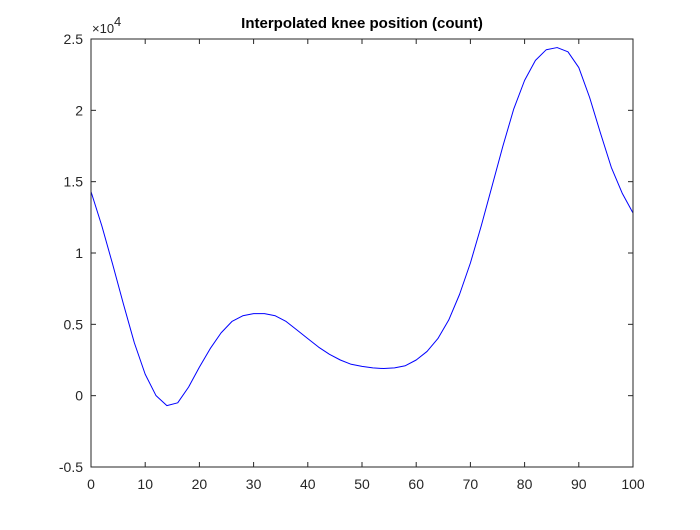 Image resolution: width=700 pixels, height=530 pixels. Describe the element at coordinates (117, 21) in the screenshot. I see `y-exponent-power: 4` at that location.